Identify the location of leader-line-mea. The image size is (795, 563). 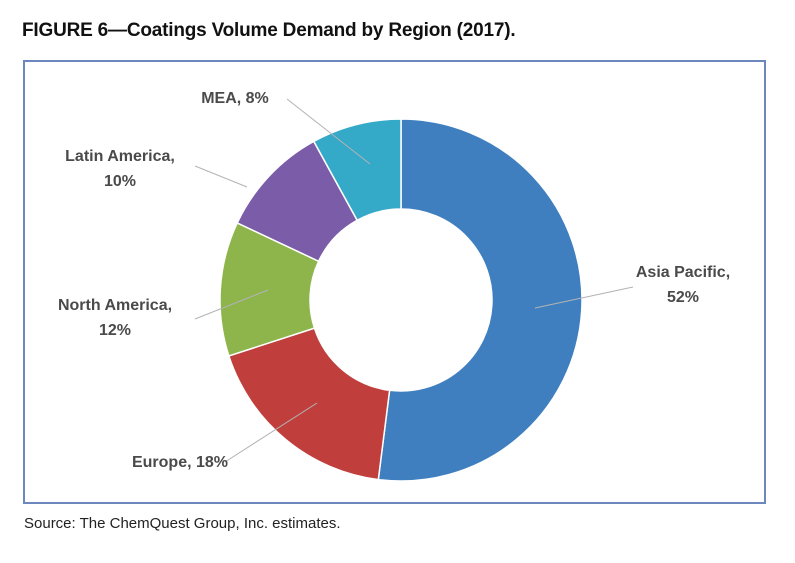
(328, 131).